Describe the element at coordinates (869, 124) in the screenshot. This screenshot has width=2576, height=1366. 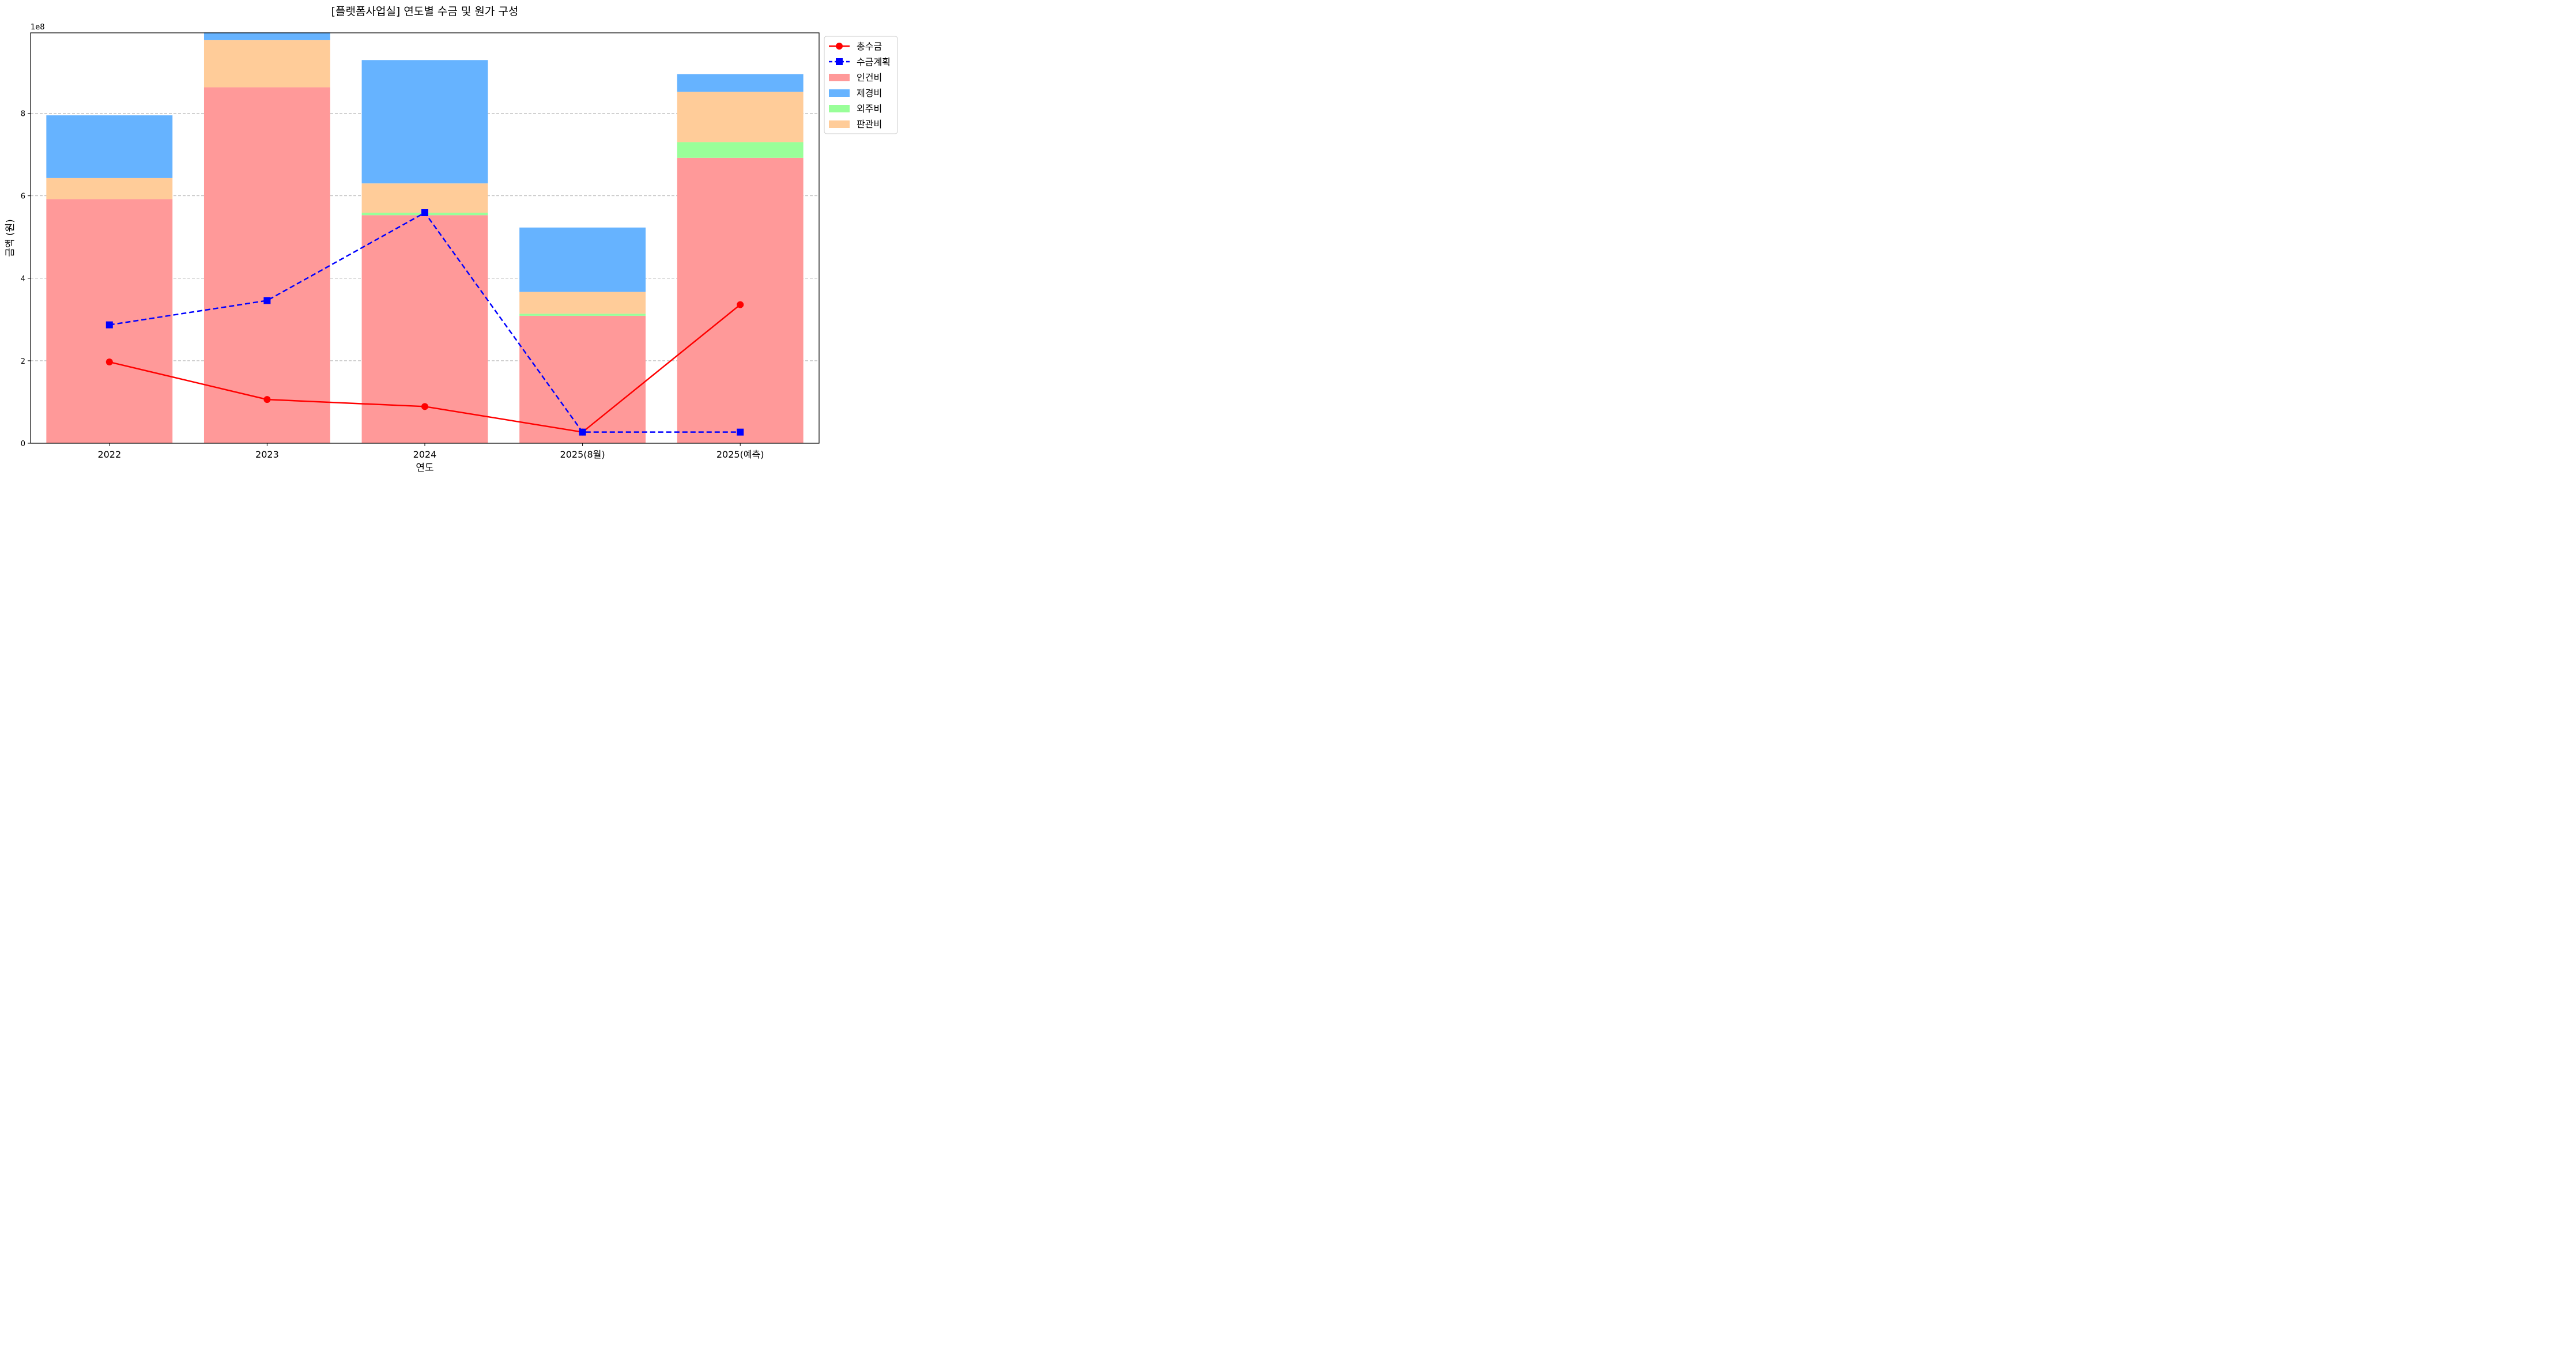
I see `legend-label: 판관비` at that location.